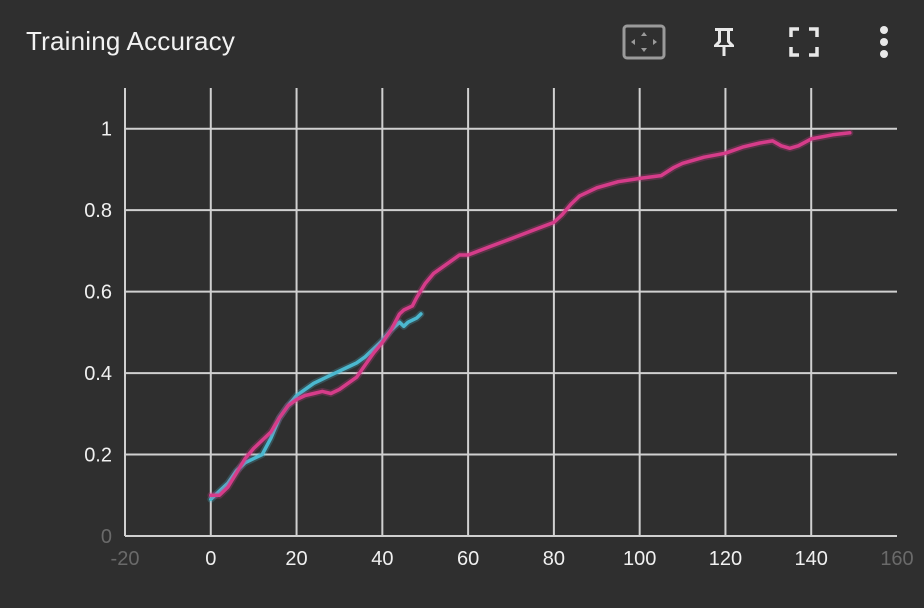 The width and height of the screenshot is (924, 608). I want to click on pin-icon, so click(724, 42).